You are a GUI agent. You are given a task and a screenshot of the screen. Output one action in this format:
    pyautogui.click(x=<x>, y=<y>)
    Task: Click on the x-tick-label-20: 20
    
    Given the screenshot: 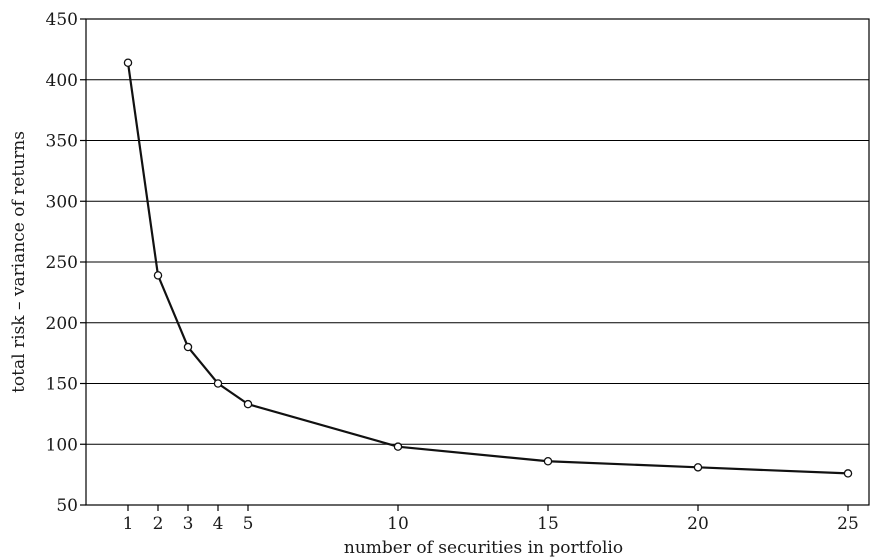 What is the action you would take?
    pyautogui.click(x=698, y=524)
    